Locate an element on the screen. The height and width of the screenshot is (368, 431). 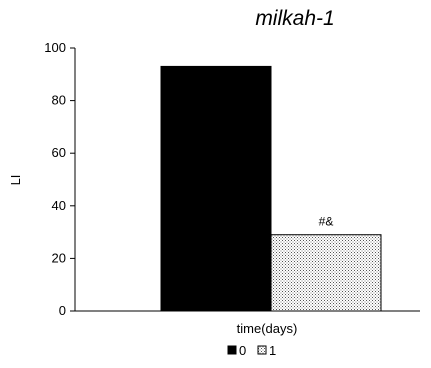
y-tick-label: 80 is located at coordinates (59, 100).